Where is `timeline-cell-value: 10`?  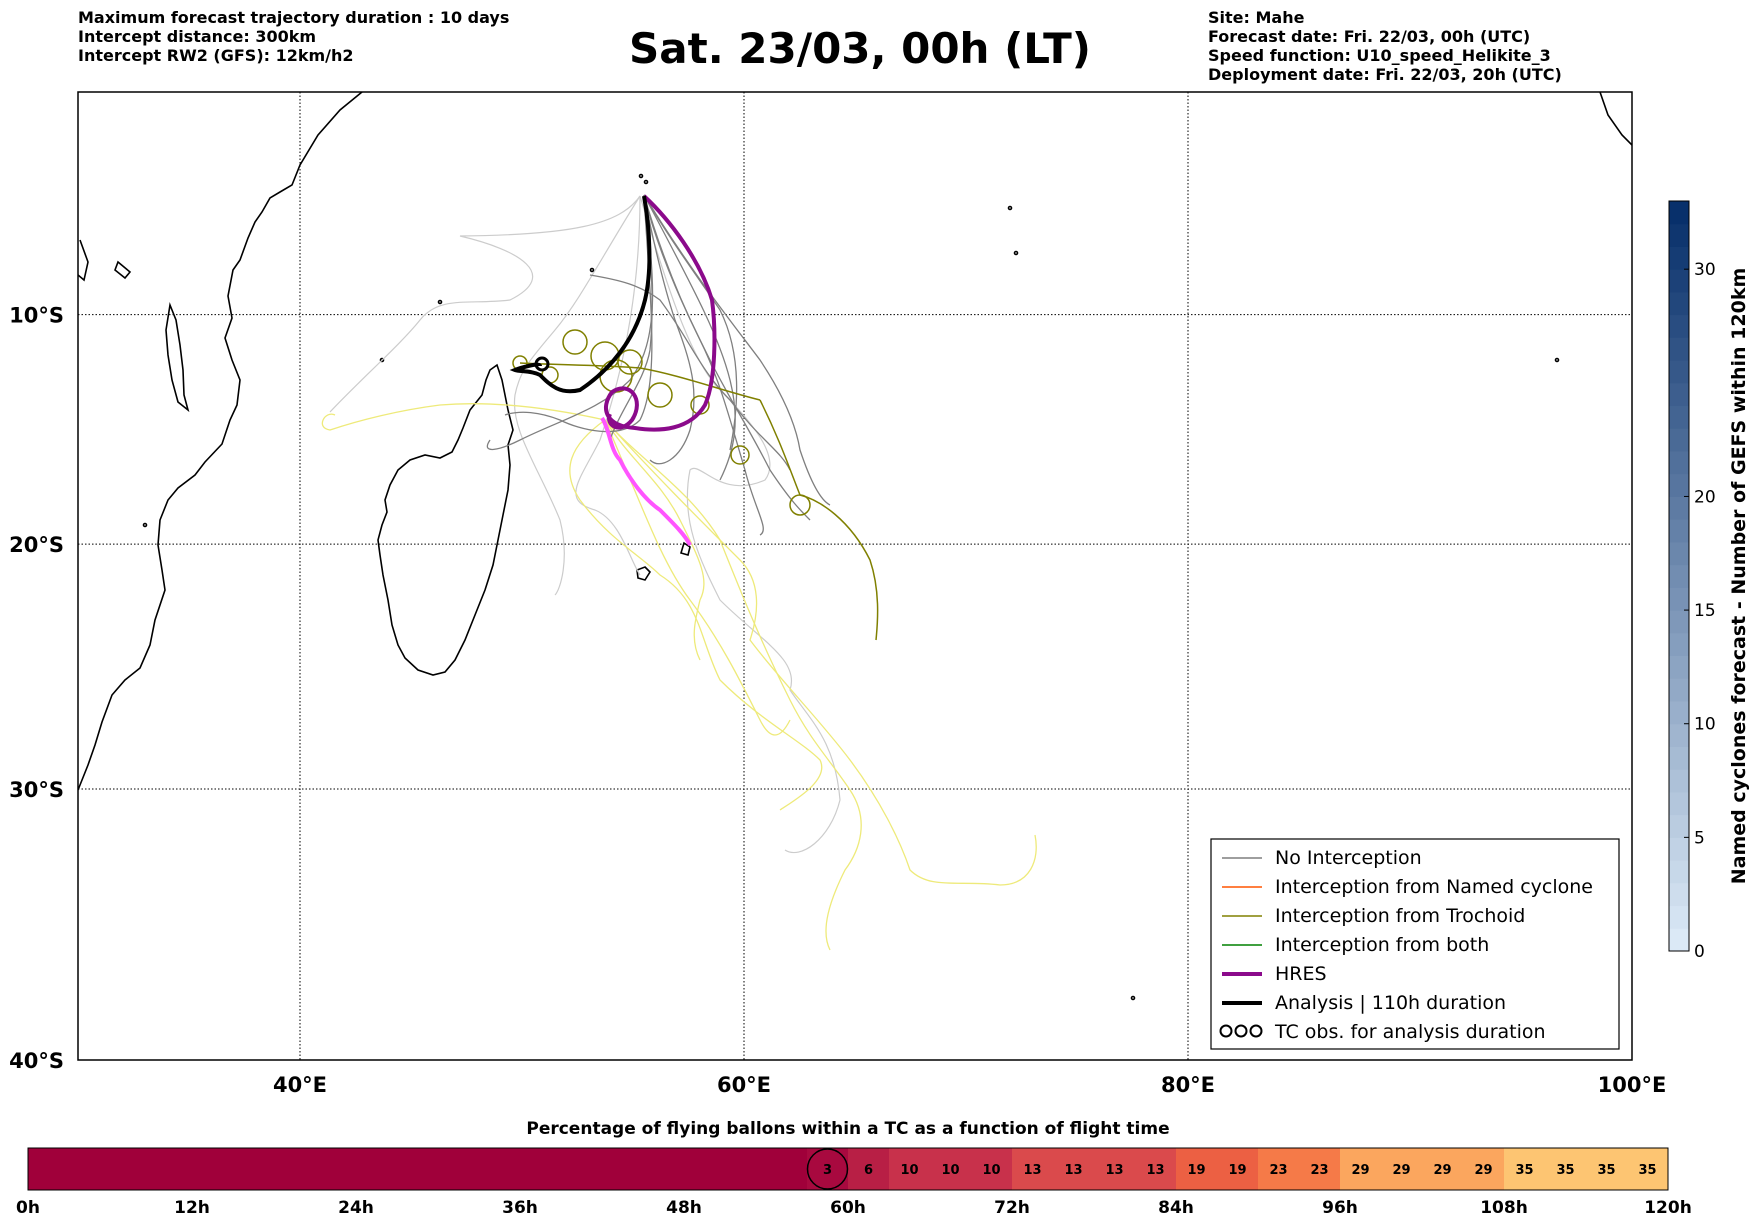 timeline-cell-value: 10 is located at coordinates (991, 1170).